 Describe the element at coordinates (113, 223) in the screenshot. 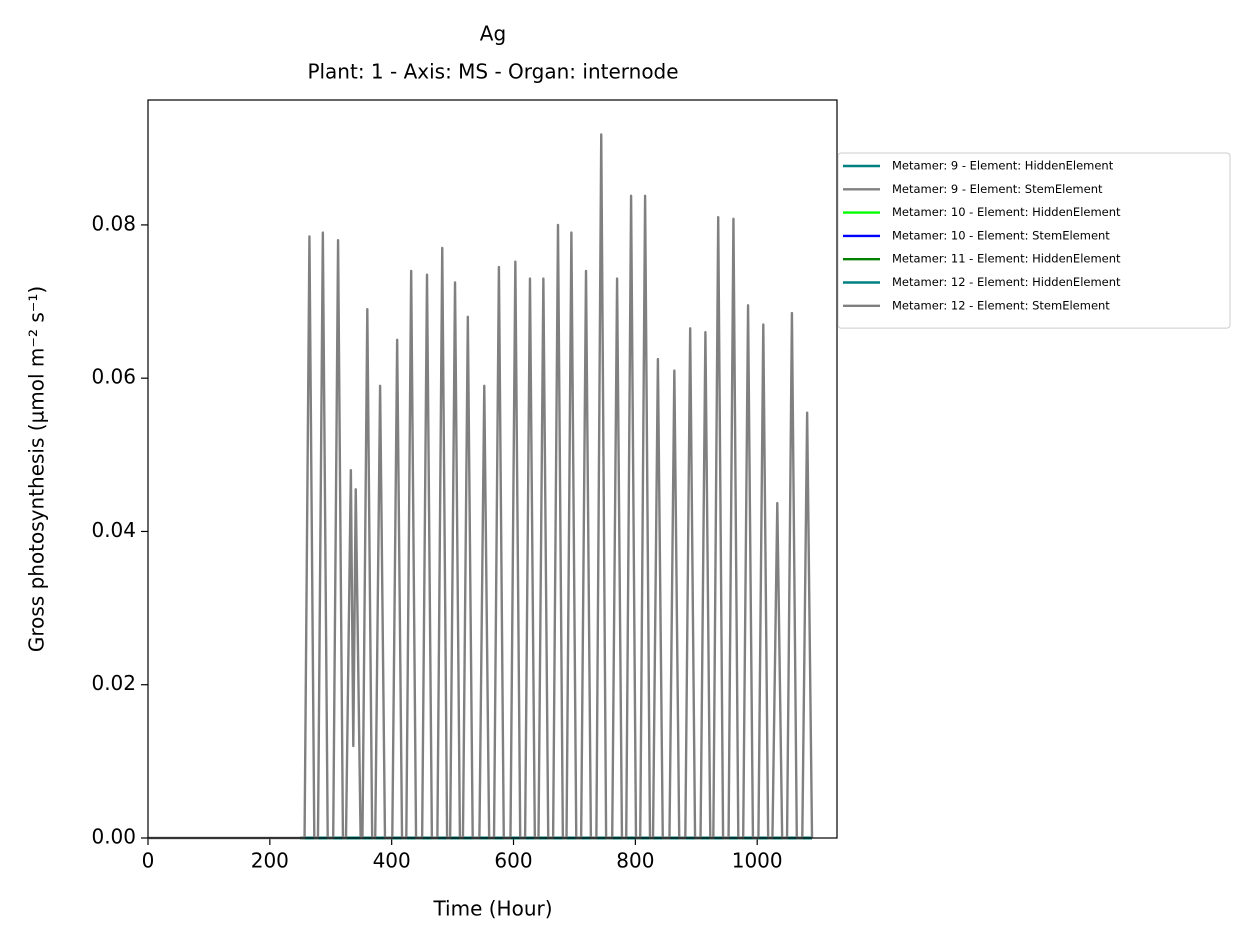

I see `y-tick-label: 0.08` at that location.